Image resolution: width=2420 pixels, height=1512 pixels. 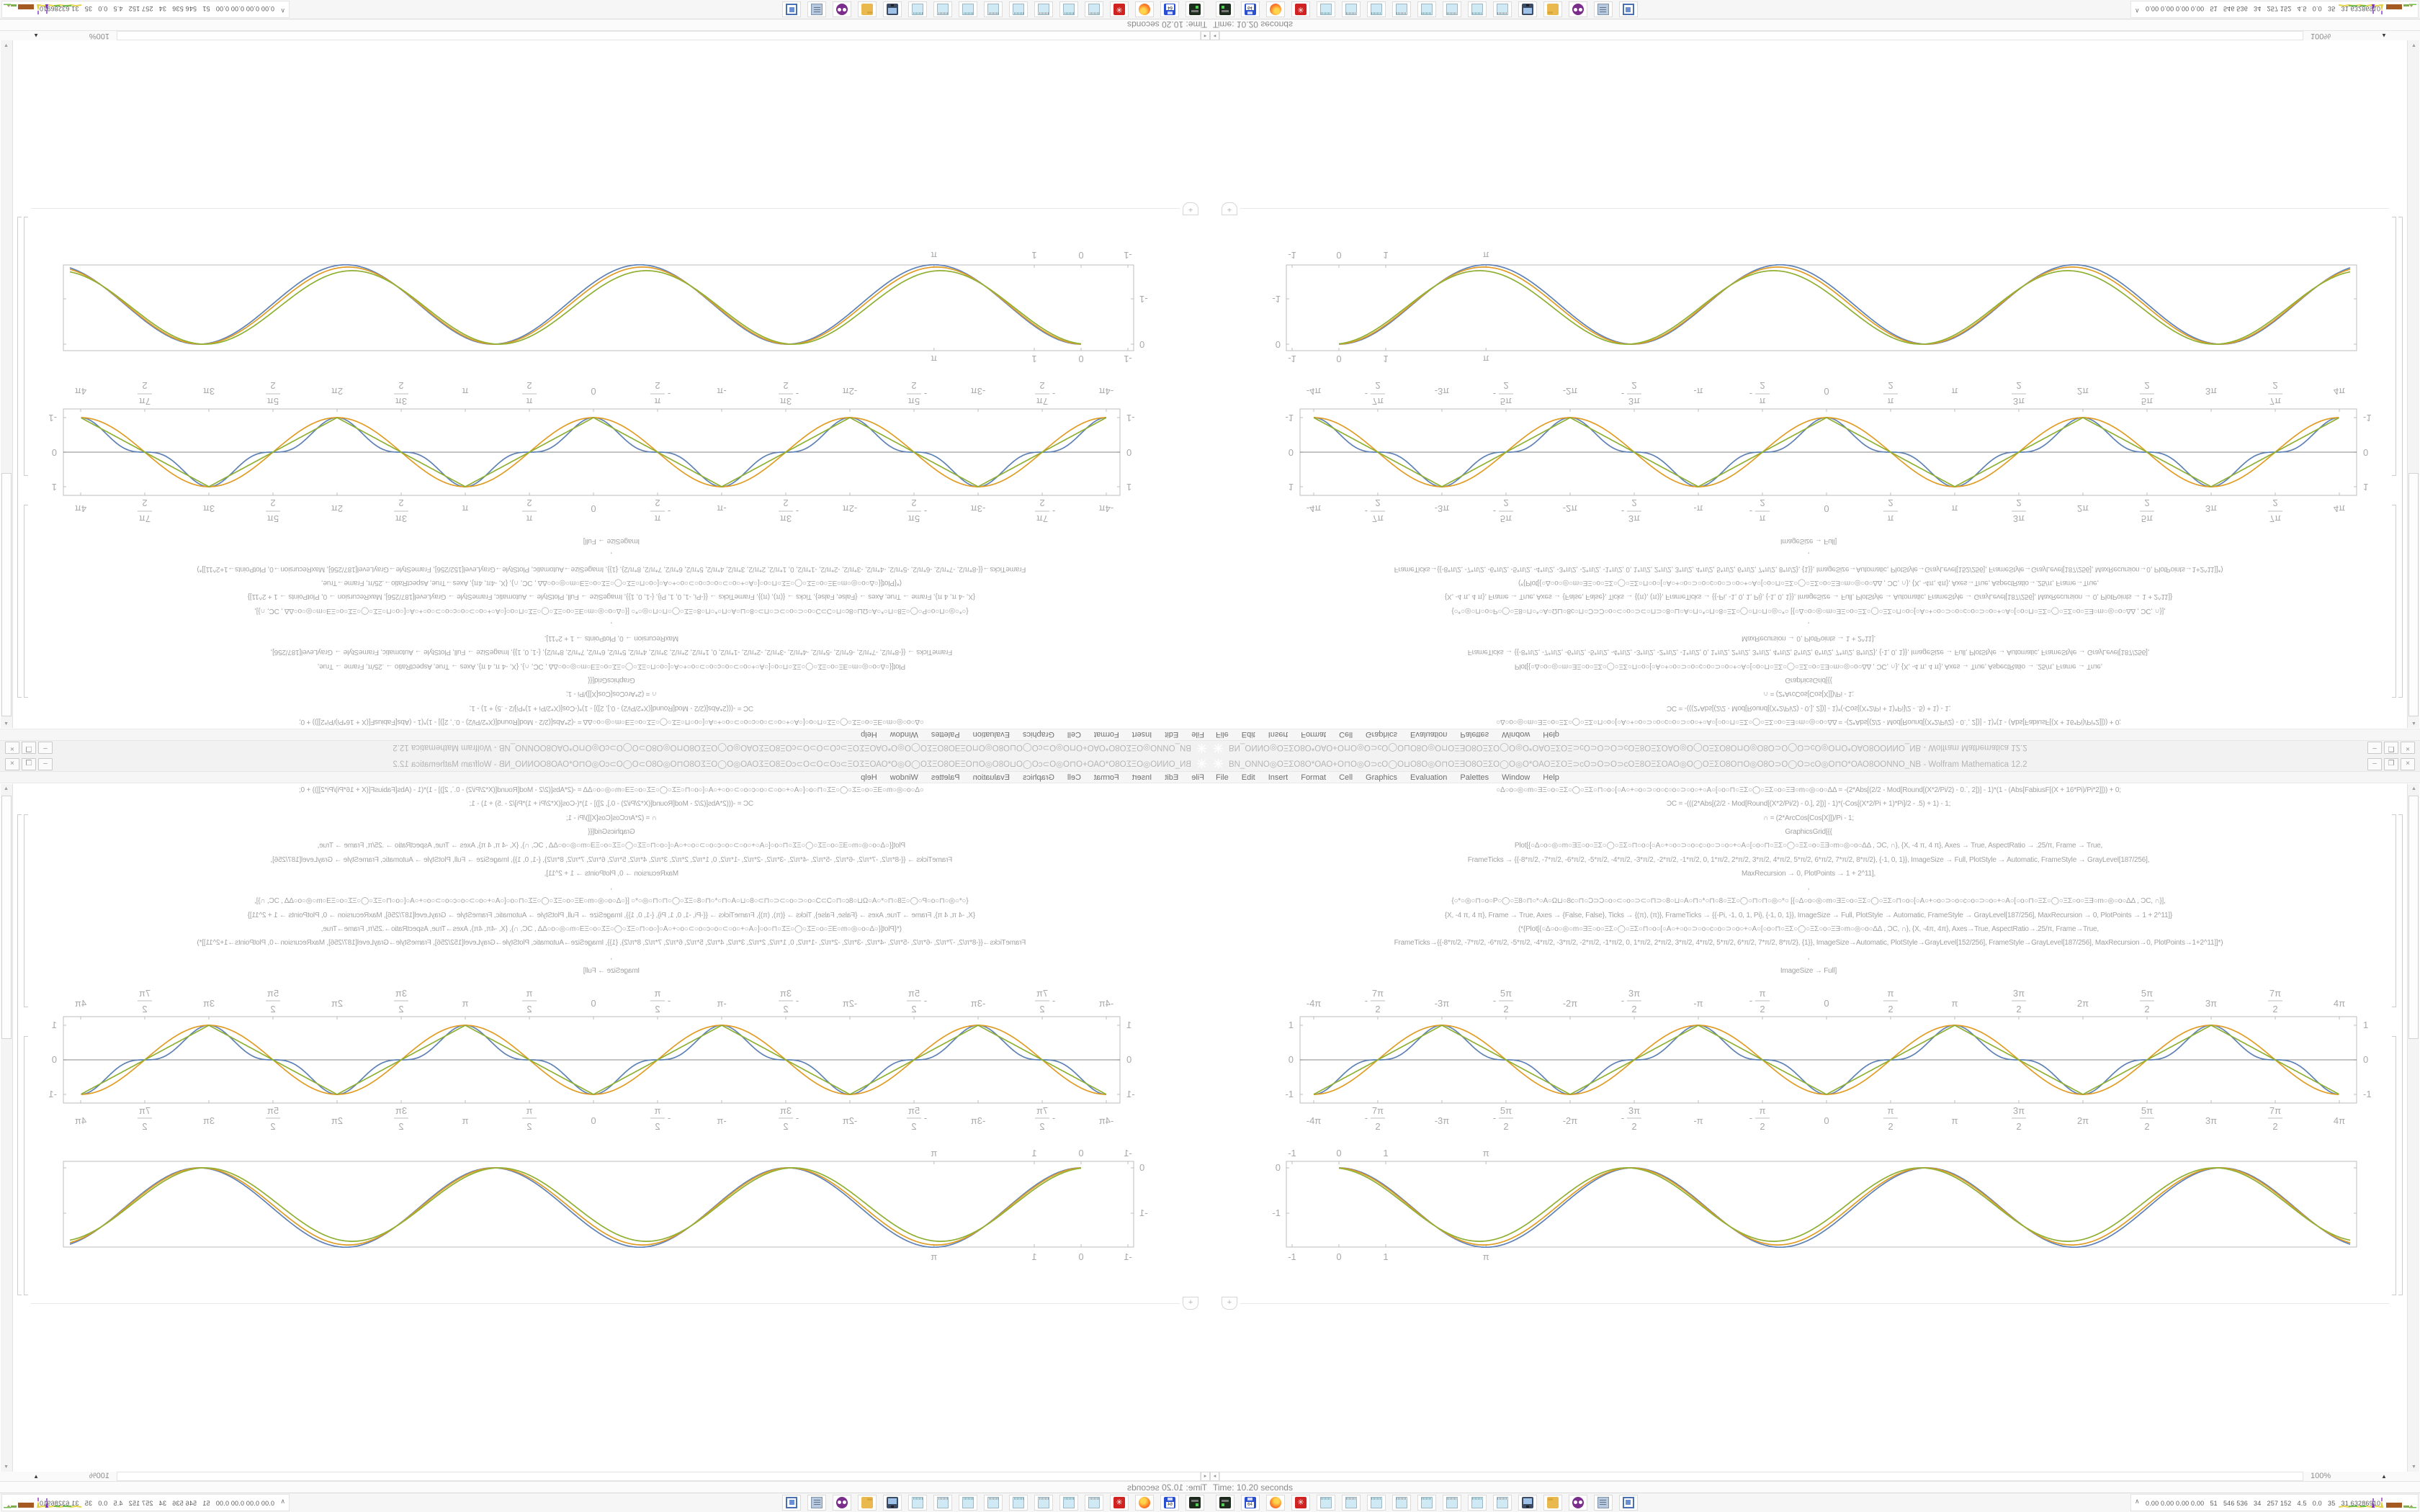 What do you see at coordinates (1229, 208) in the screenshot?
I see `insert-cell-plus-button: +` at bounding box center [1229, 208].